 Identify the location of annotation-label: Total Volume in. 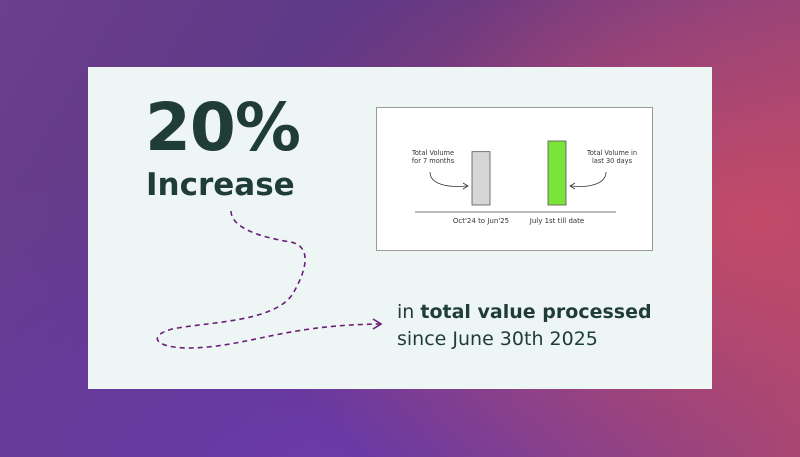
(611, 153).